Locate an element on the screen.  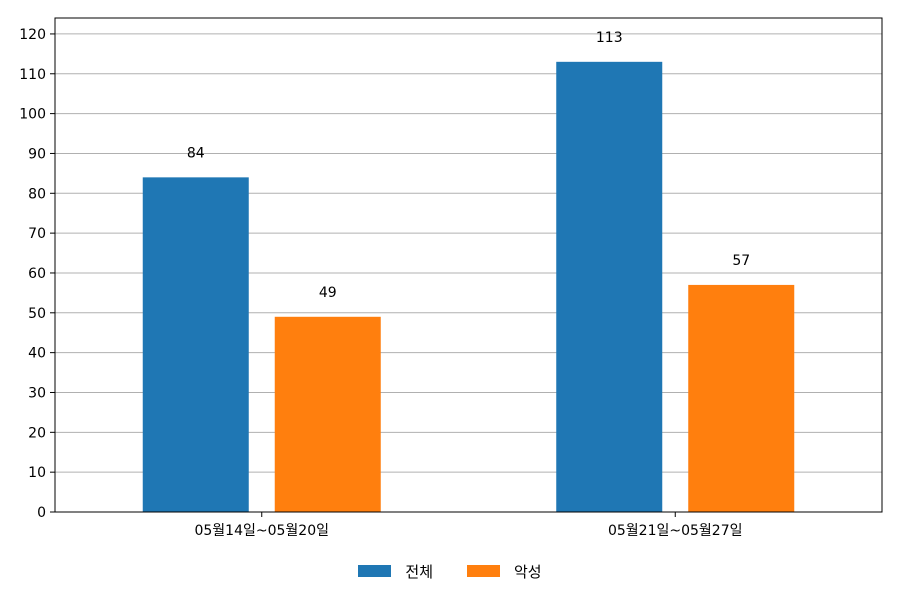
y-tick-label: 10 is located at coordinates (37, 473).